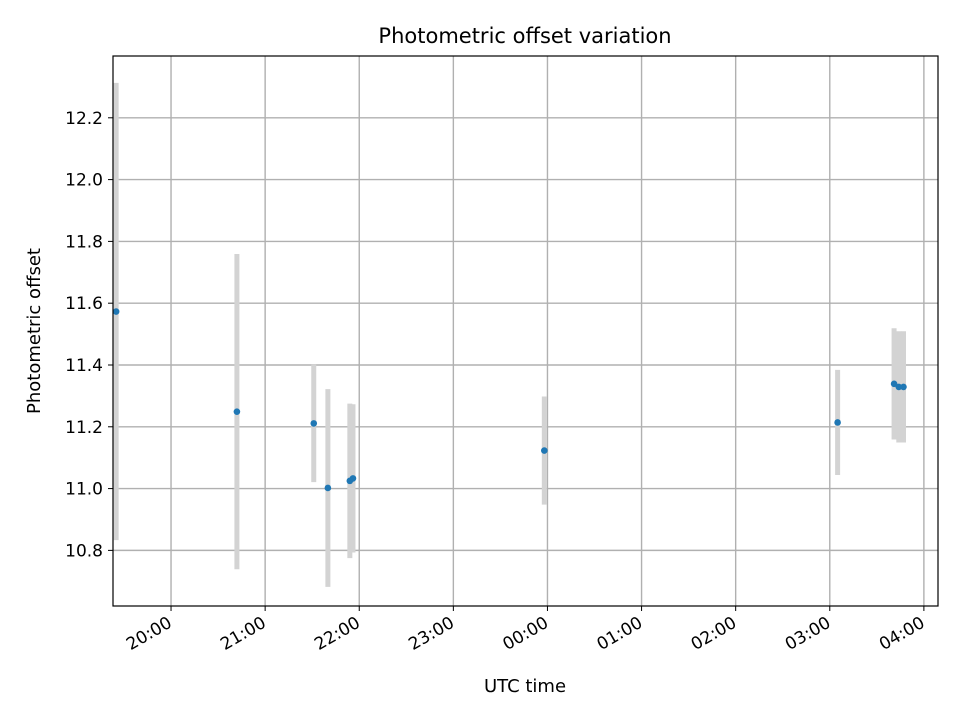  I want to click on y-tick-label: 11.6, so click(84, 304).